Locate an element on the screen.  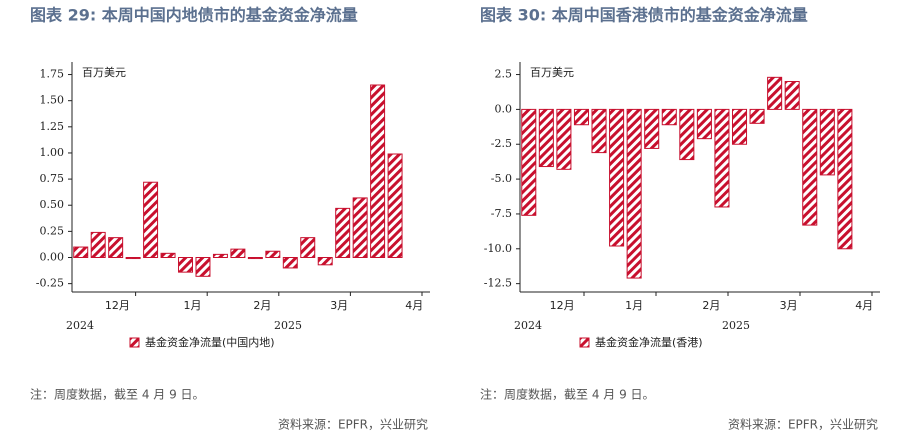
chart-title: 图表 30: 本周中国香港债市的基金资金净流量 is located at coordinates (644, 15).